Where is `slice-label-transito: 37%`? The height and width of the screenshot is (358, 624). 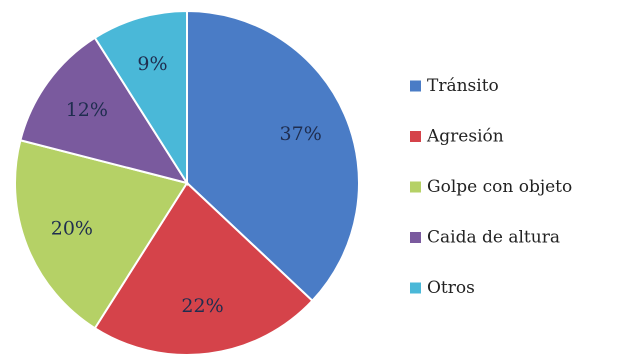
slice-label-transito: 37% is located at coordinates (301, 134).